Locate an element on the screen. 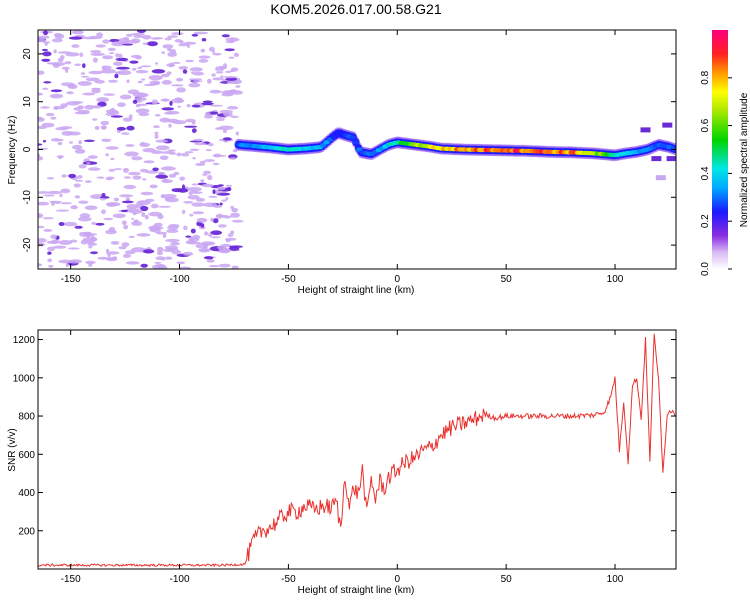  heatmap-signal-trace is located at coordinates (455, 151).